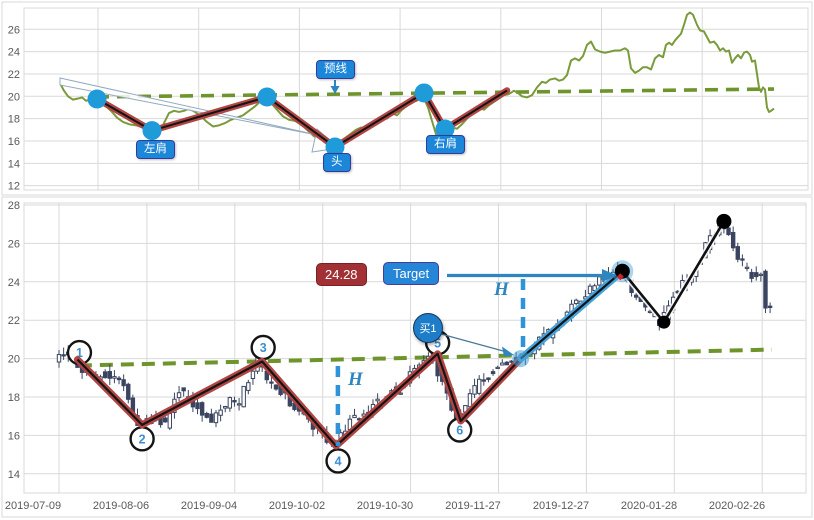  I want to click on buy-pointer-line, so click(473, 343).